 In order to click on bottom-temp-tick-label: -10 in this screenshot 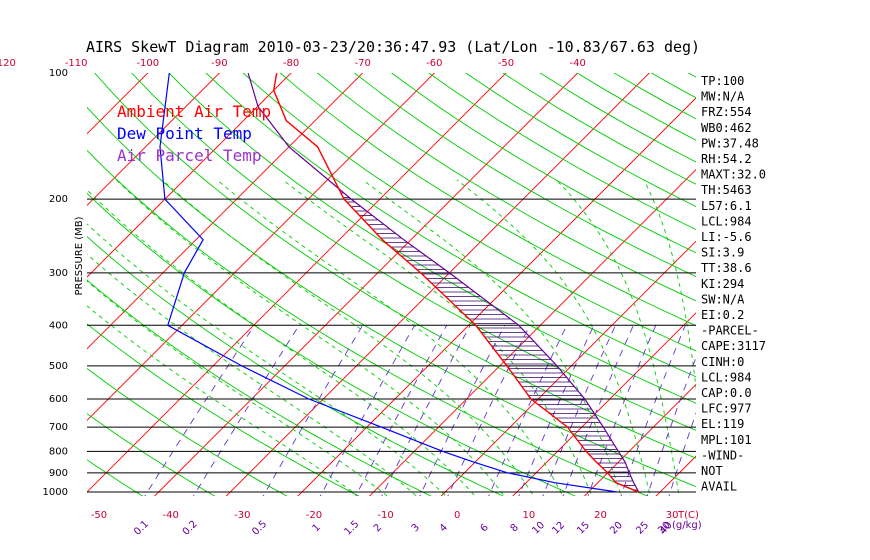, I will do `click(385, 515)`.